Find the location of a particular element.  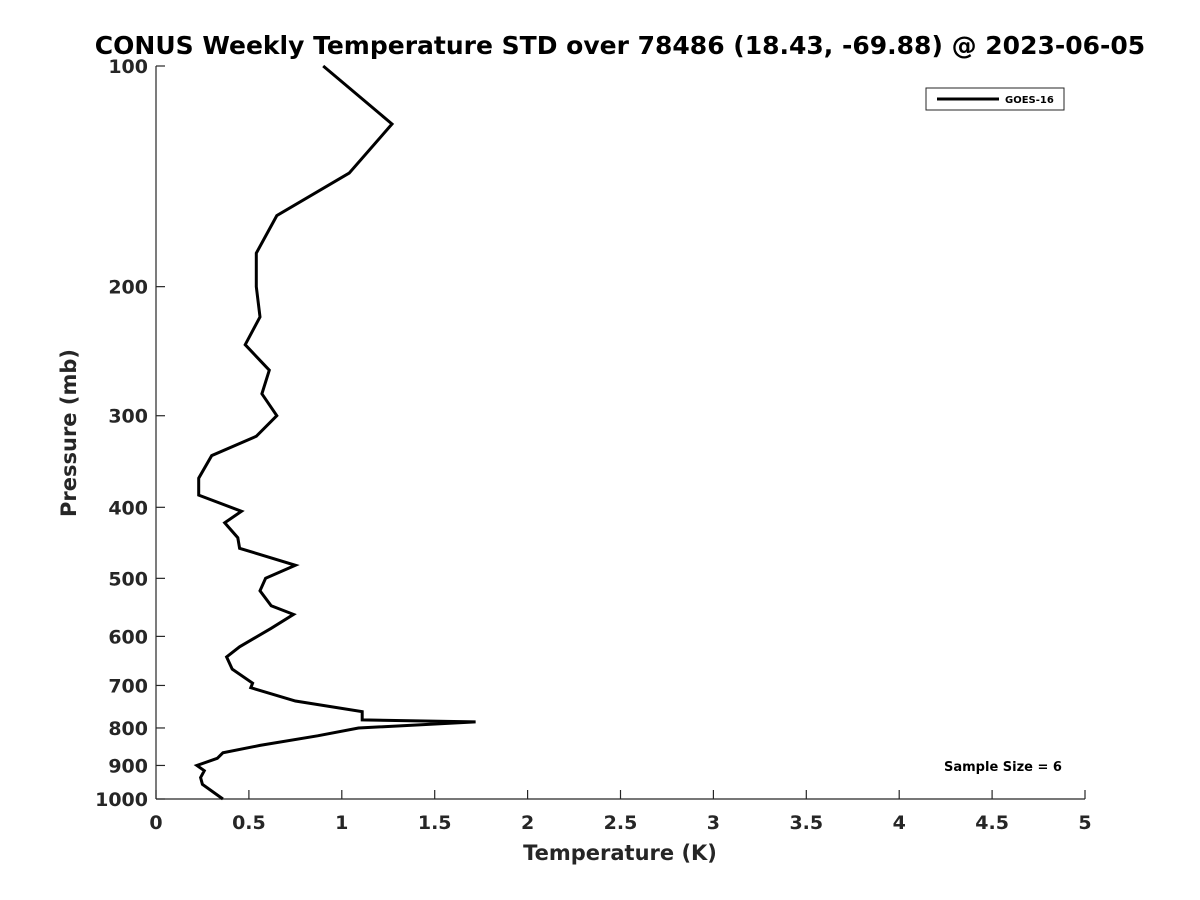

x-tick-label: 0 is located at coordinates (155, 823).